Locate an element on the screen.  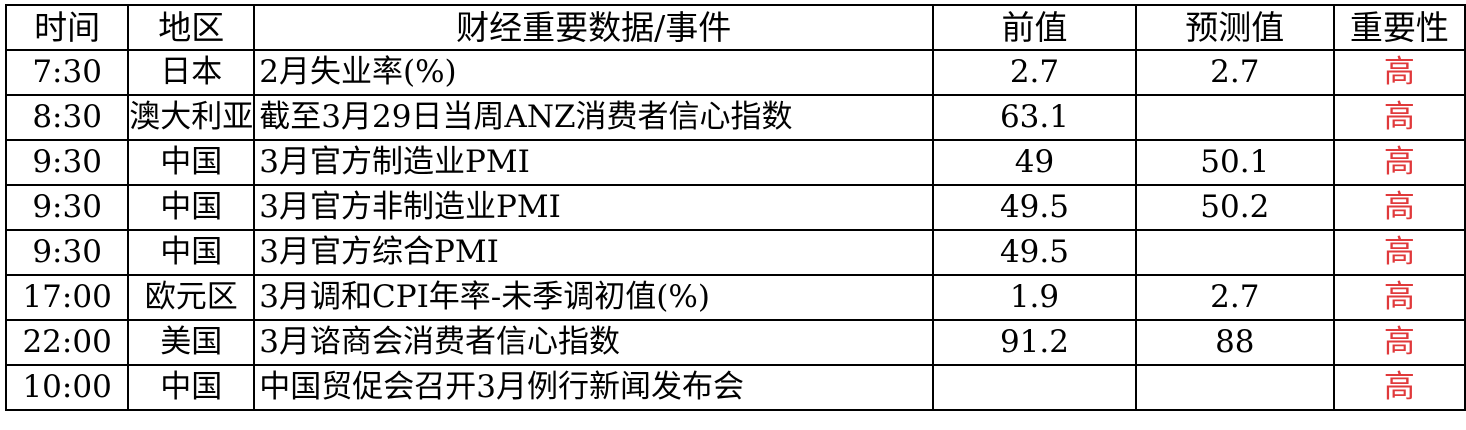
table-row: 9:30 中国 3月官方制造业PMI 49 50.1 高 is located at coordinates (735, 162).